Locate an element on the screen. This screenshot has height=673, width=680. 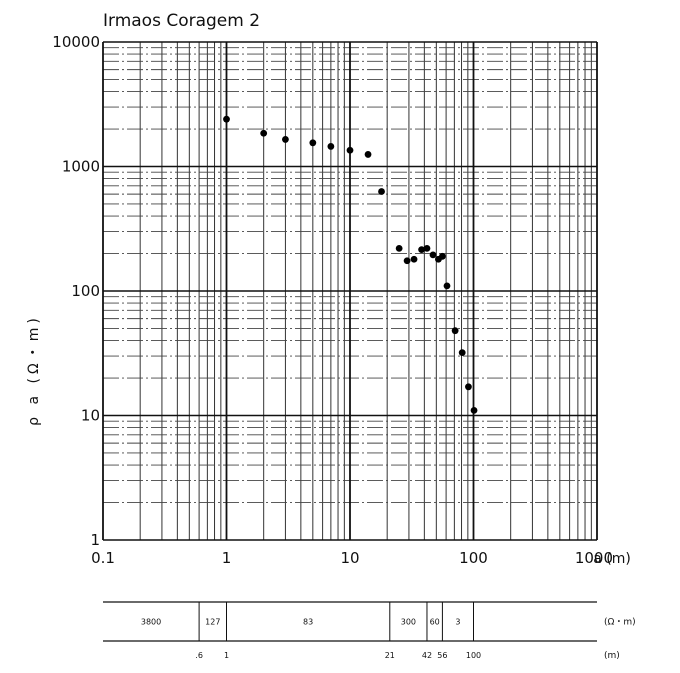
strip-depth-label: 1 is located at coordinates (226, 655).